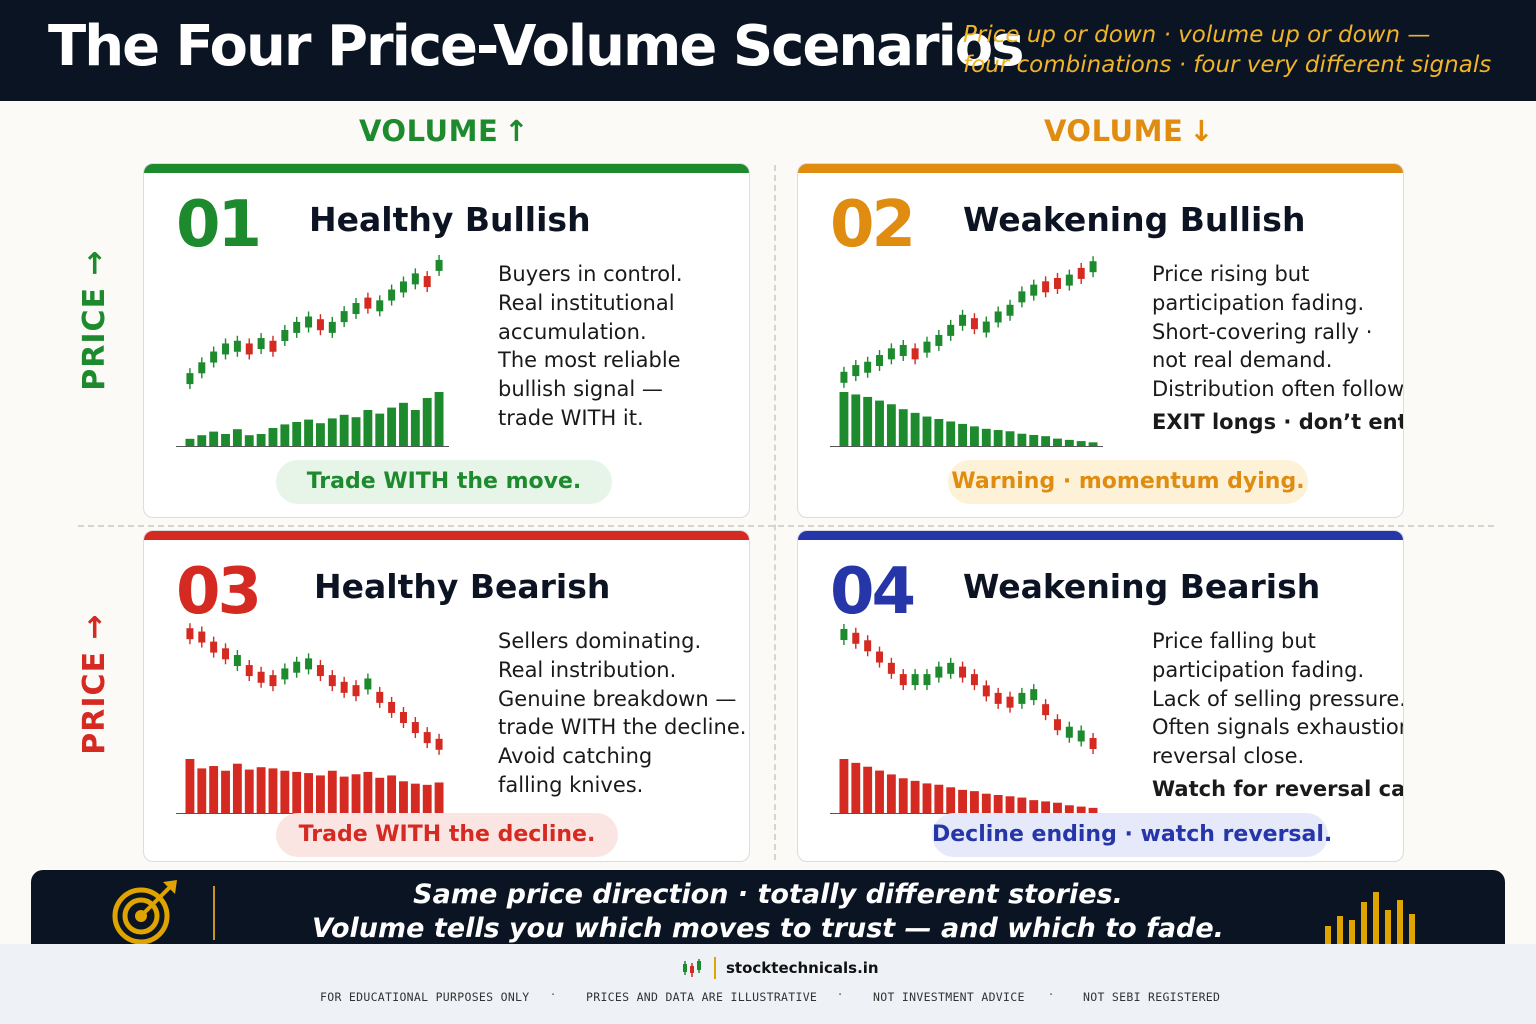 The image size is (1536, 1024). I want to click on banner-divider, so click(214, 913).